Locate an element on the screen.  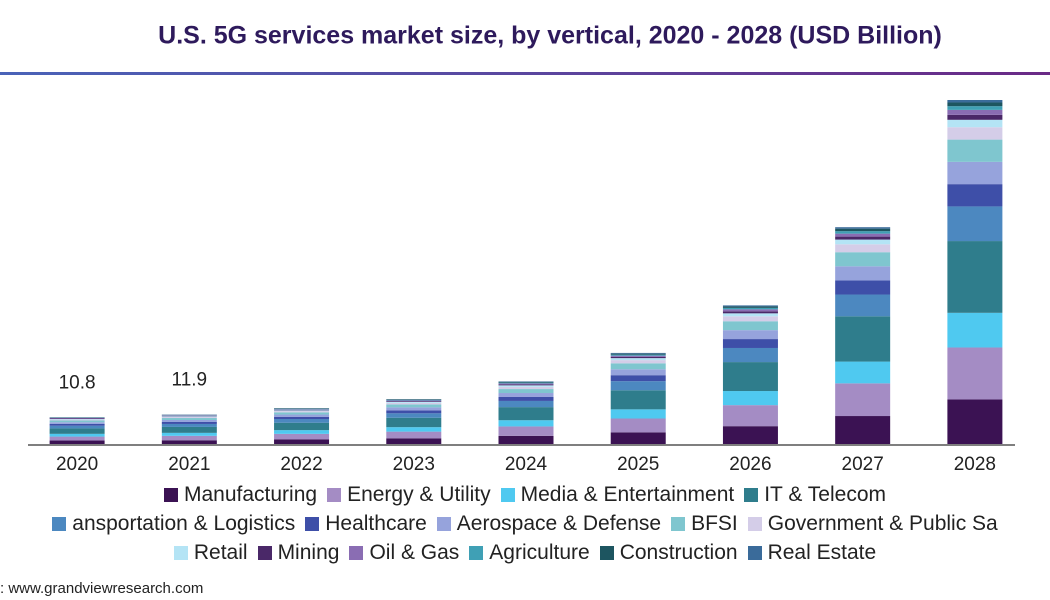
x-tick-label: 2027 is located at coordinates (863, 464).